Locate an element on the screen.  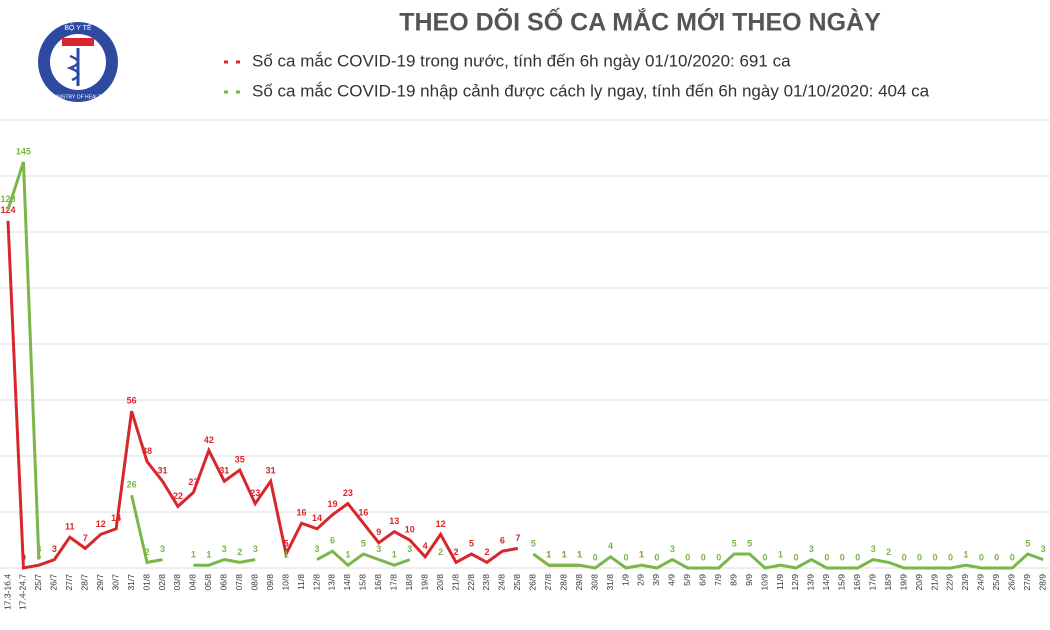
x-tick-label: 27/9 is located at coordinates (1027, 582).